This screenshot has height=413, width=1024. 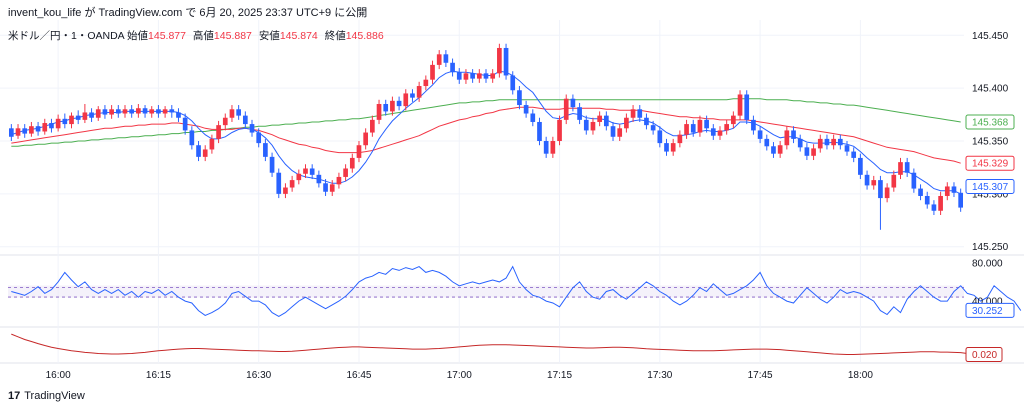 I want to click on time-tick-label: 17:30, so click(x=659, y=375).